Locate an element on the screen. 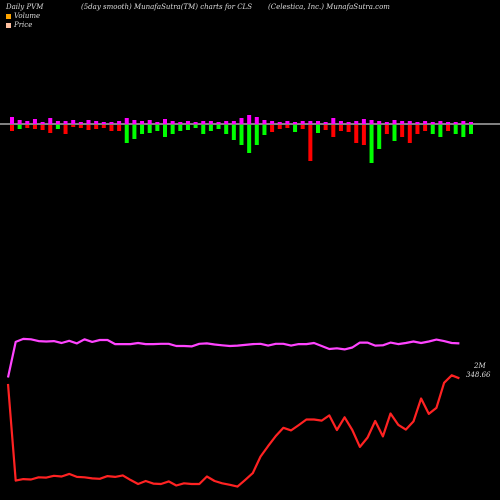 This screenshot has width=500, height=500. legend-price-label: Price is located at coordinates (23, 25).